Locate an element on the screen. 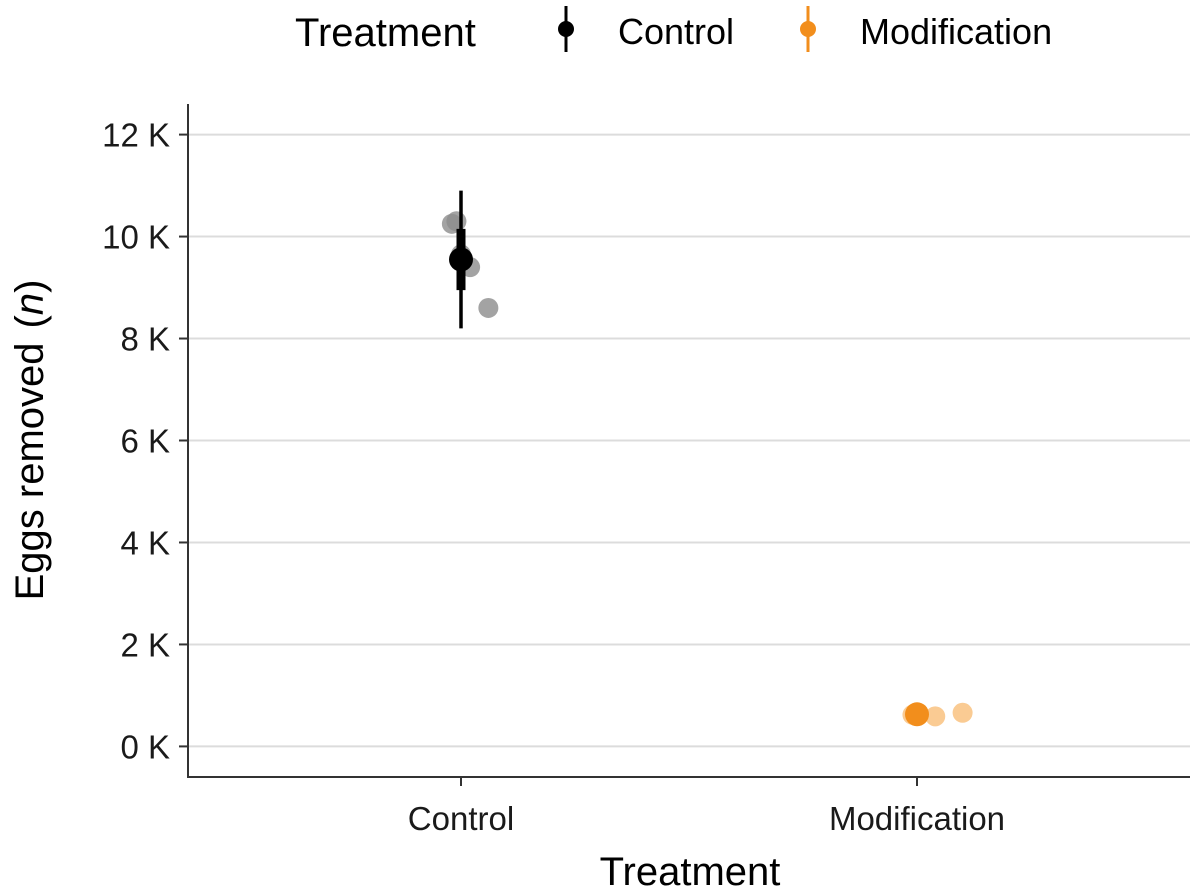 The width and height of the screenshot is (1200, 896). y-axis-title: Eggs removed (n) is located at coordinates (30, 440).